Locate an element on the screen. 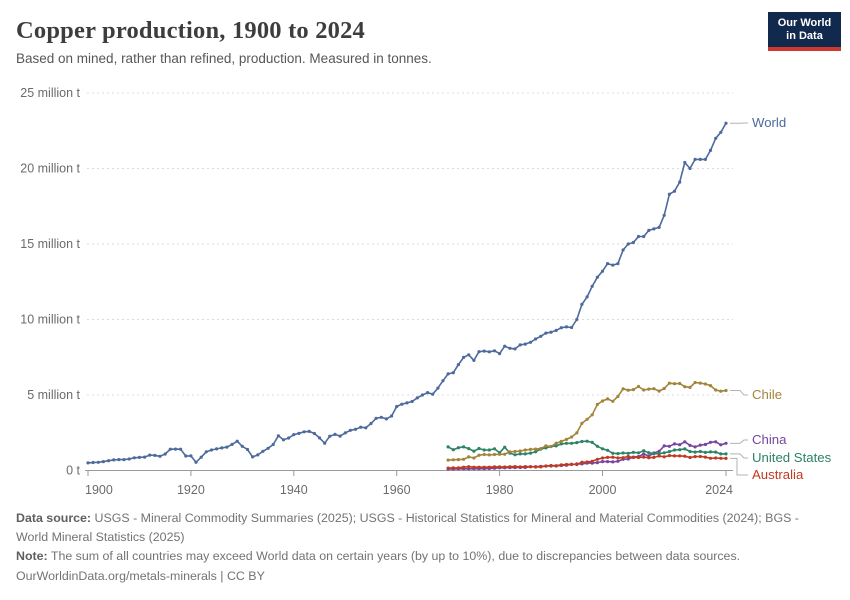  label-connector-china is located at coordinates (738, 441).